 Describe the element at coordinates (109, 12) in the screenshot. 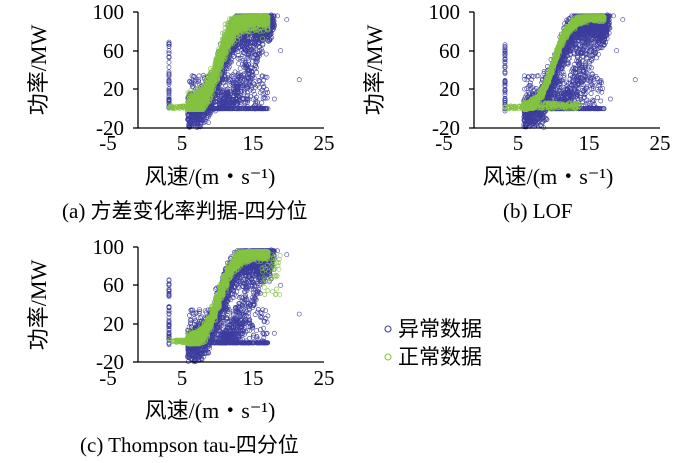

I see `panel-a-ytick-label: 100` at that location.